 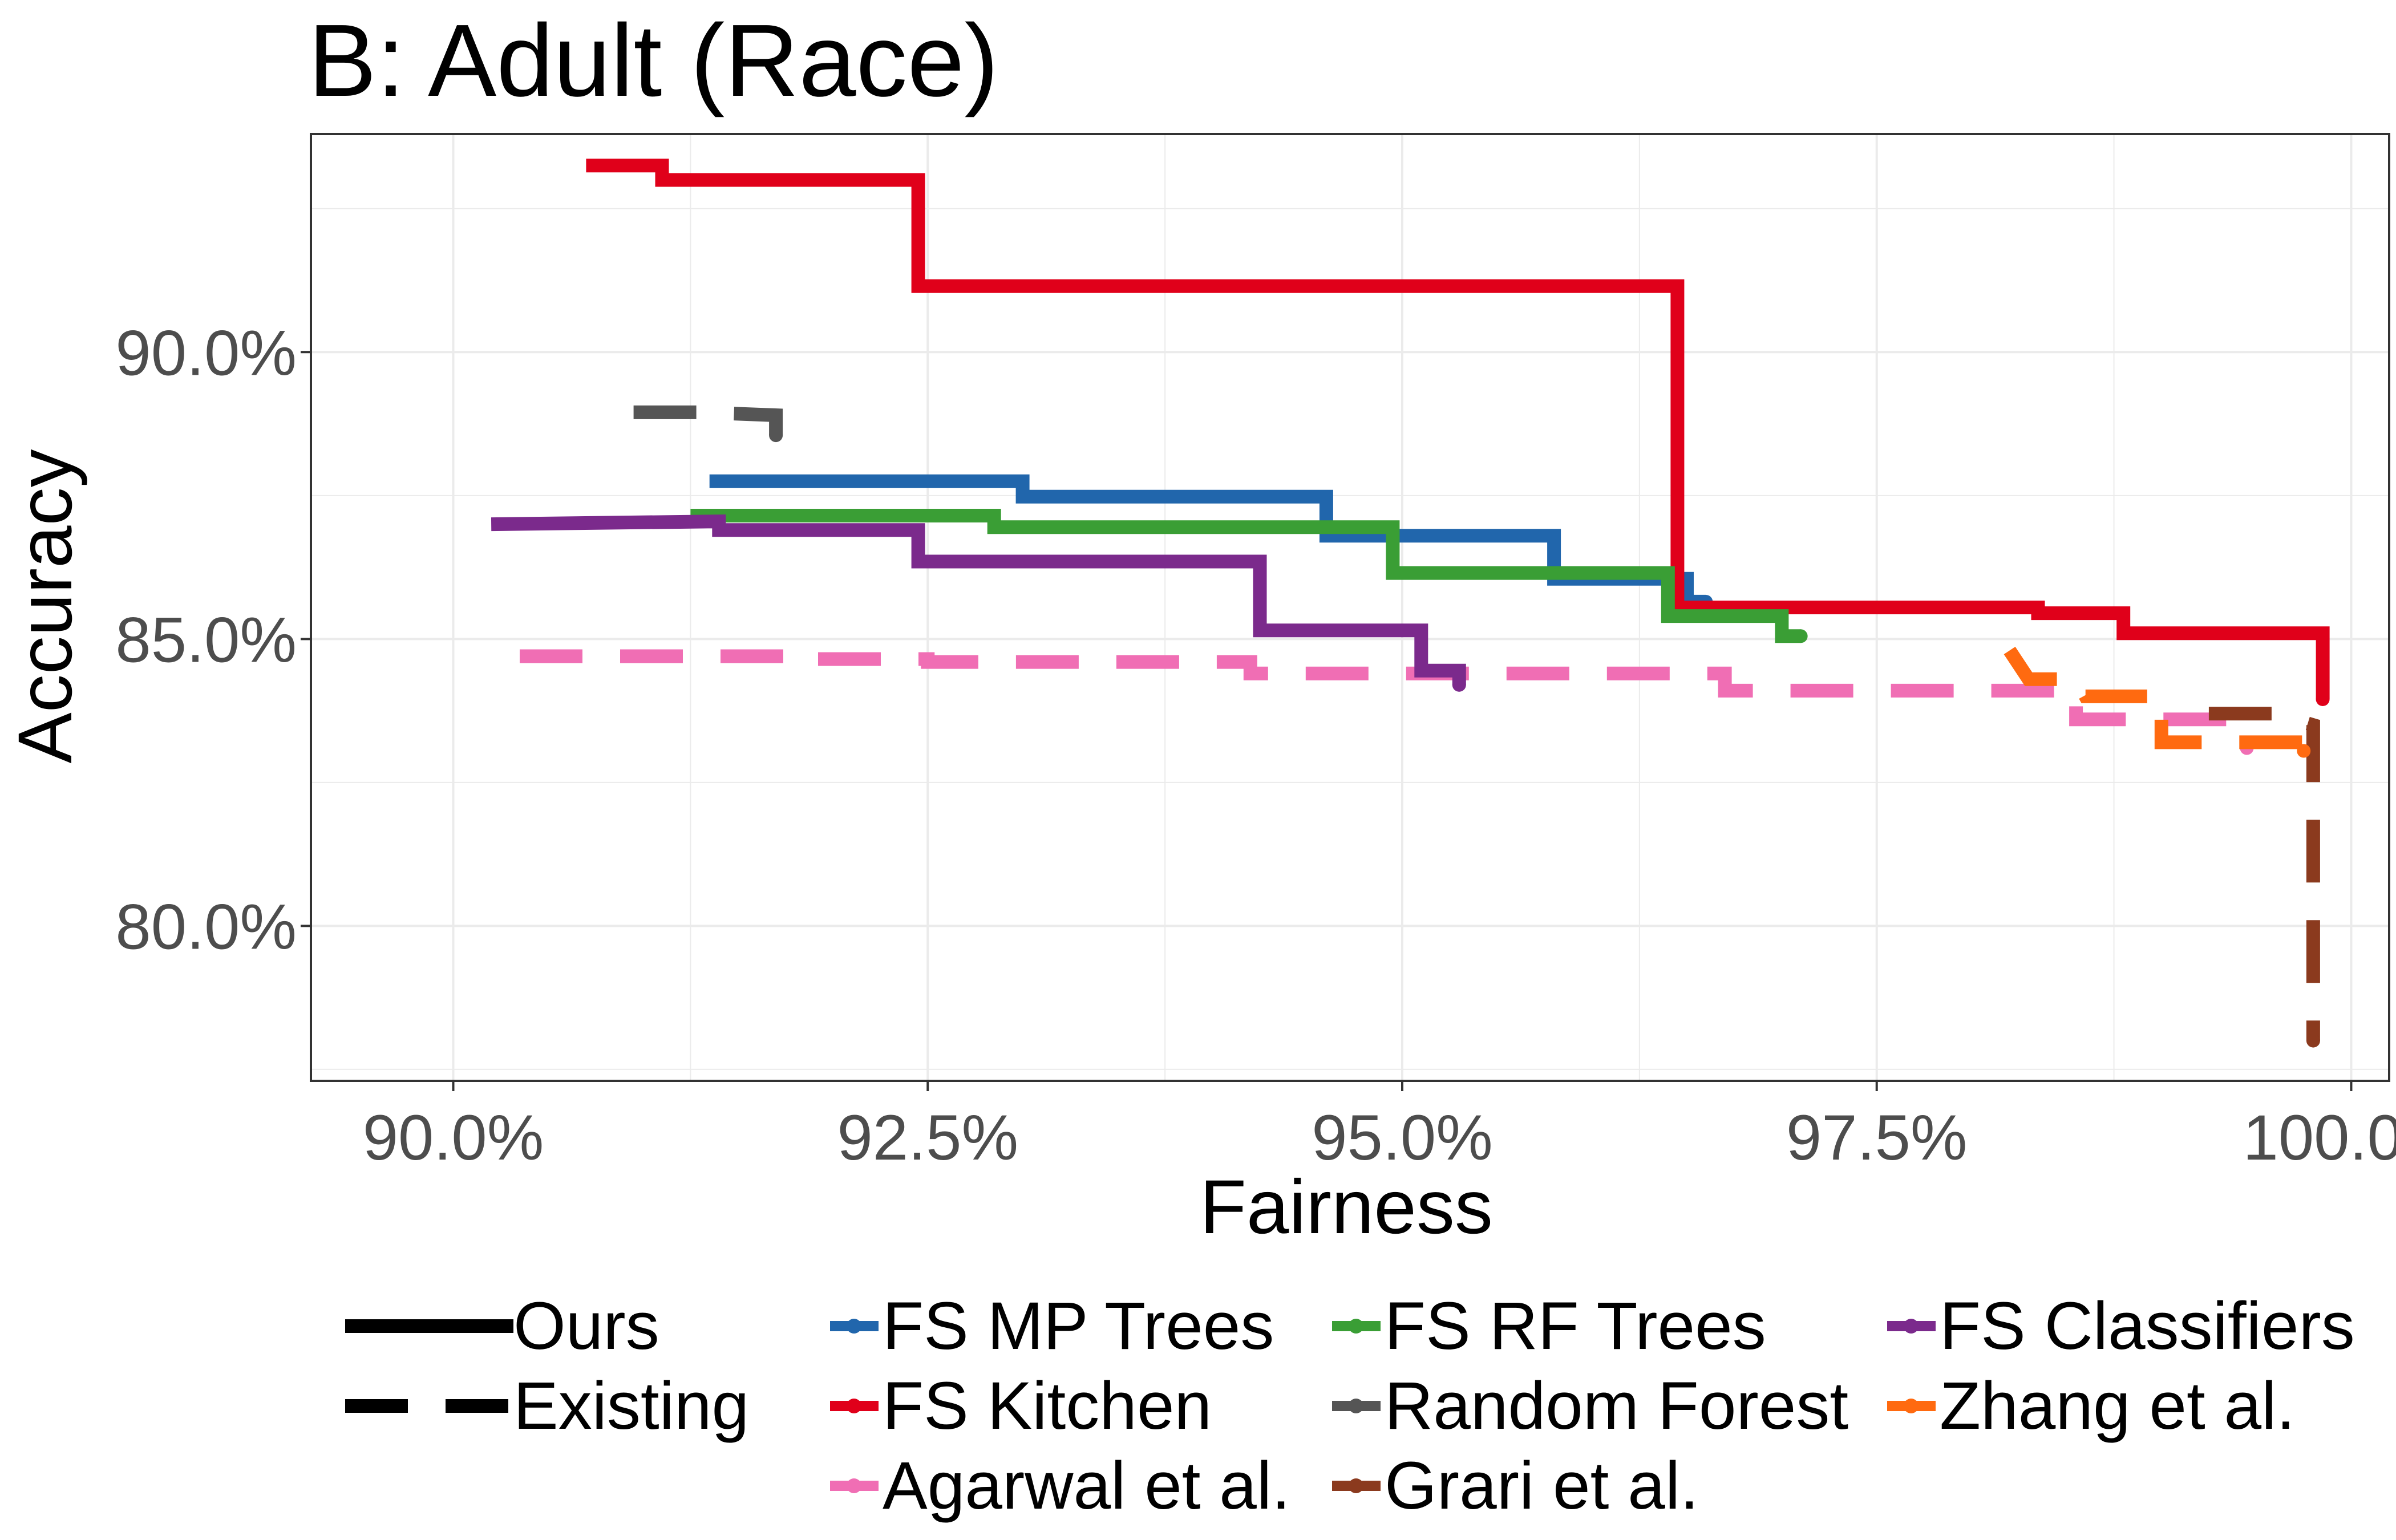 I want to click on y-axis-ticks: 80.0% 85.0% 90.0%, so click(x=213, y=640).